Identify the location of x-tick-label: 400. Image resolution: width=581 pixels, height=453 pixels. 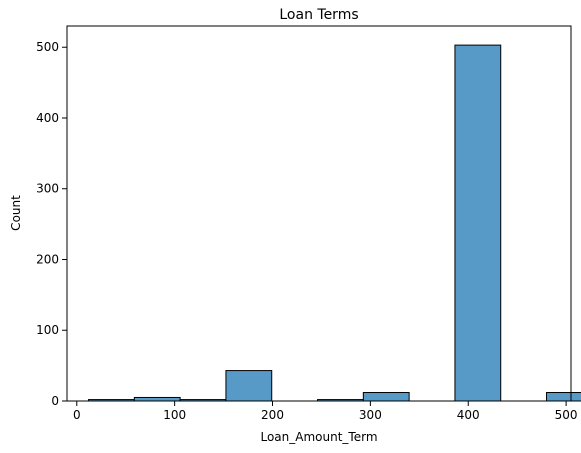
(468, 415).